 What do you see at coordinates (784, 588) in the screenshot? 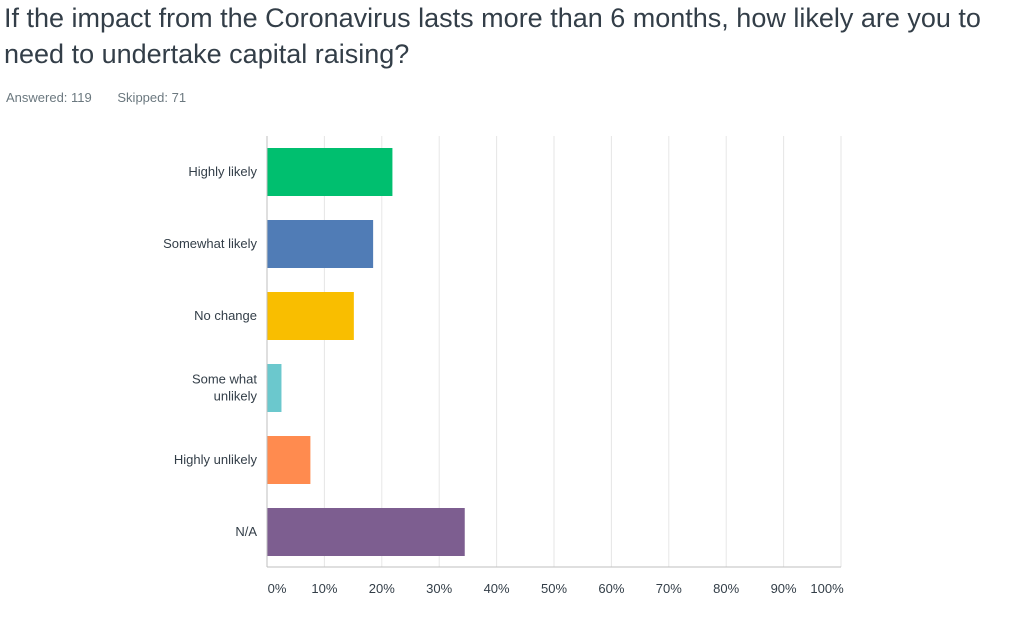
I see `x-tick-label: 90%` at bounding box center [784, 588].